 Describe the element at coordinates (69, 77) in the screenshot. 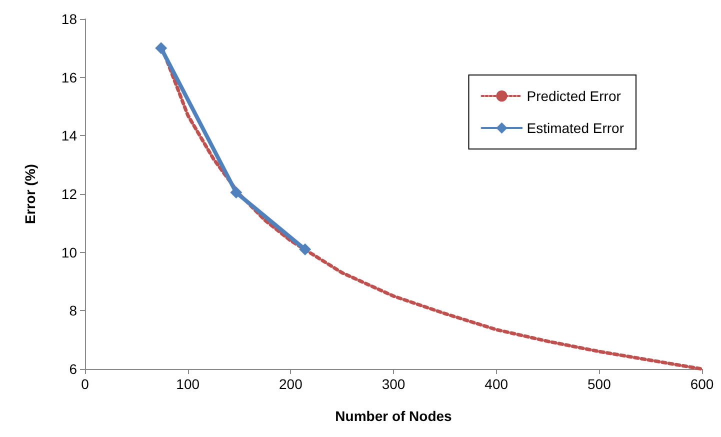

I see `y-tick-label: 16` at that location.